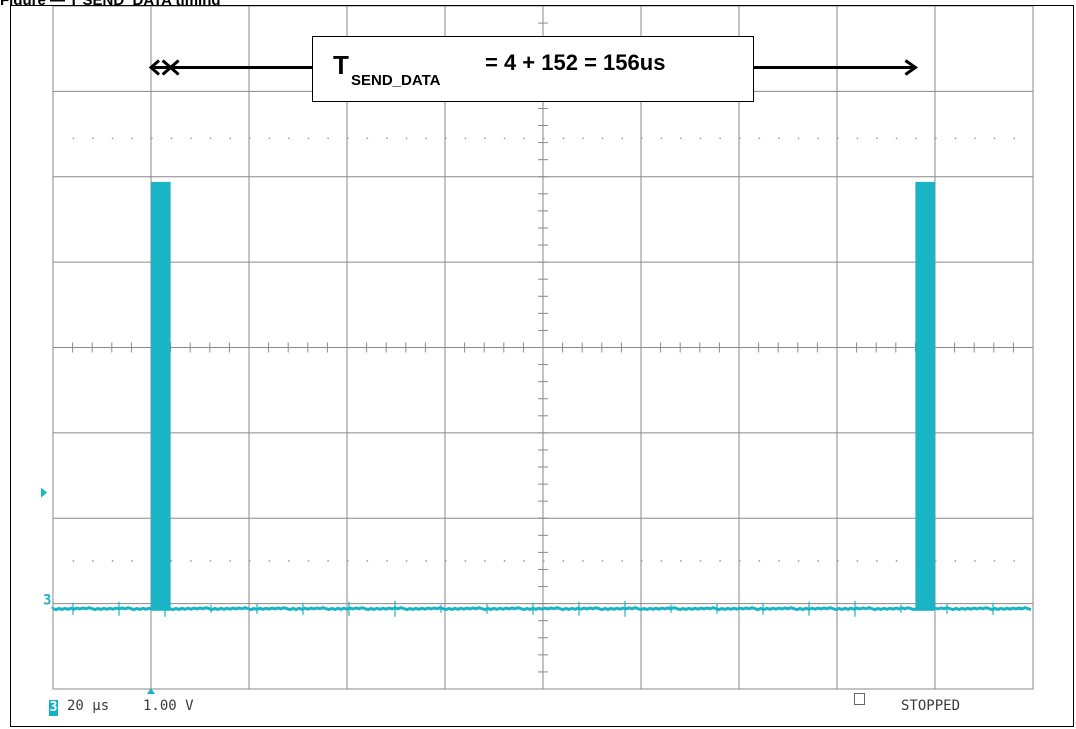 The image size is (1076, 729). Describe the element at coordinates (541, 609) in the screenshot. I see `trace-baseline` at that location.